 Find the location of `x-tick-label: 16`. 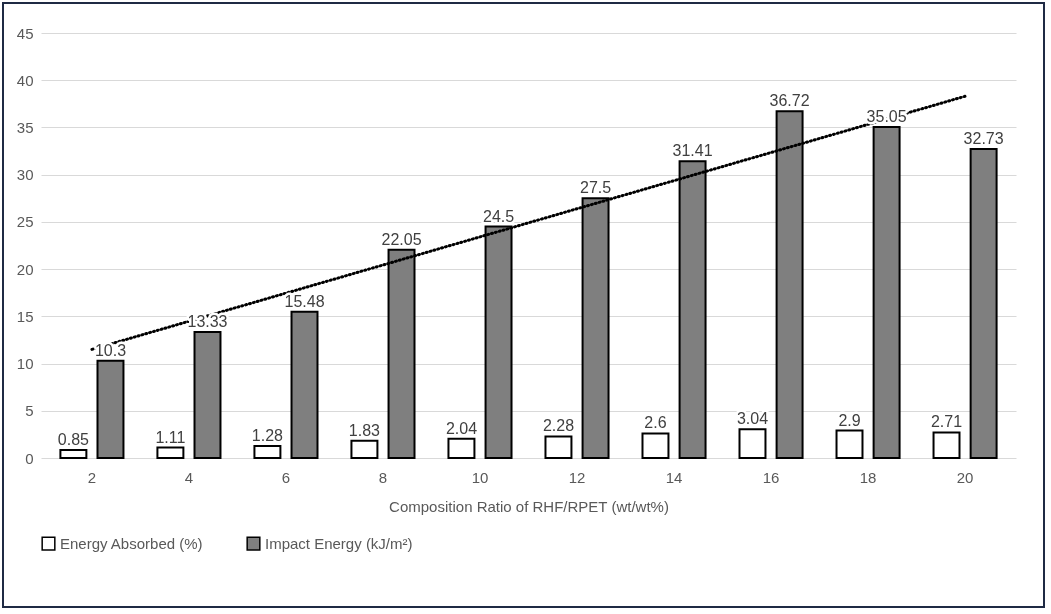

x-tick-label: 16 is located at coordinates (771, 477).